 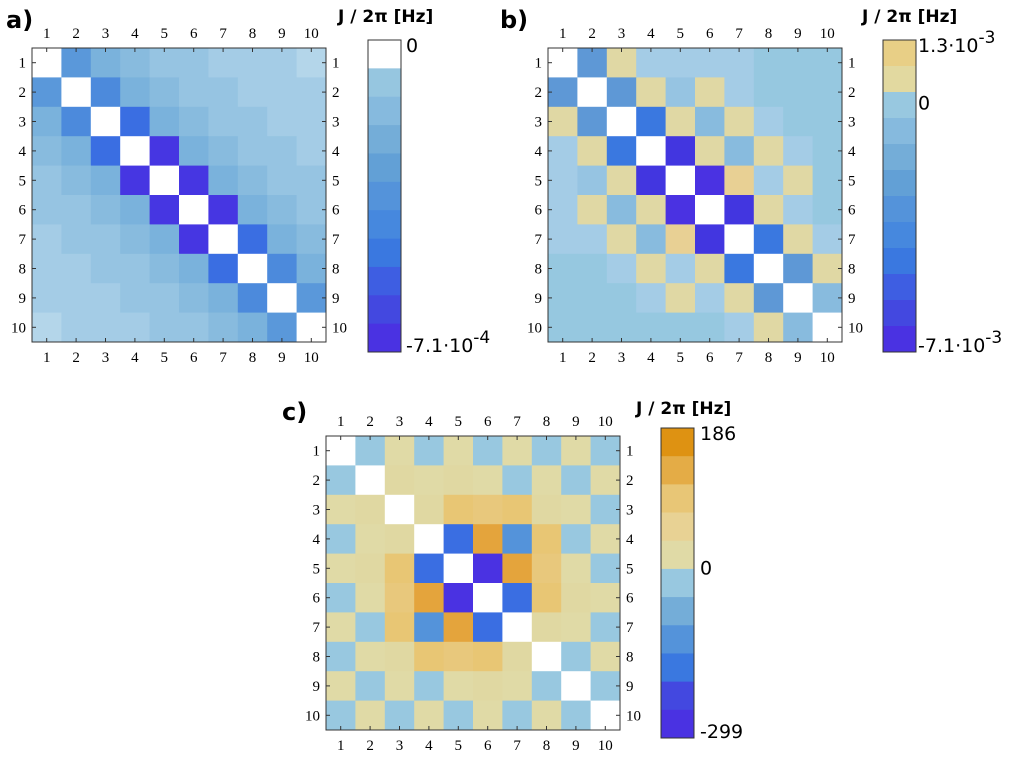 I want to click on tick-label-right: 5, so click(x=630, y=569).